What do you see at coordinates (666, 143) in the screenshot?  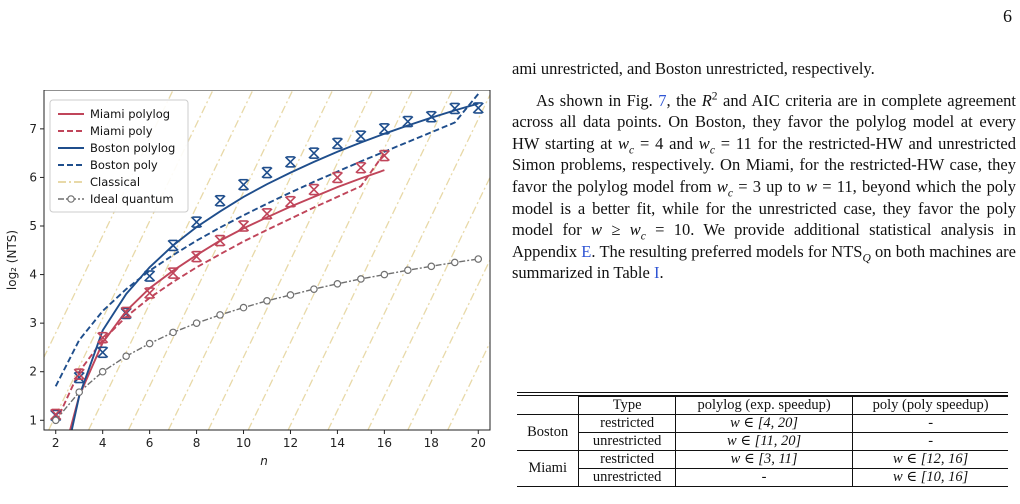 I see `math-value: = 4 and` at bounding box center [666, 143].